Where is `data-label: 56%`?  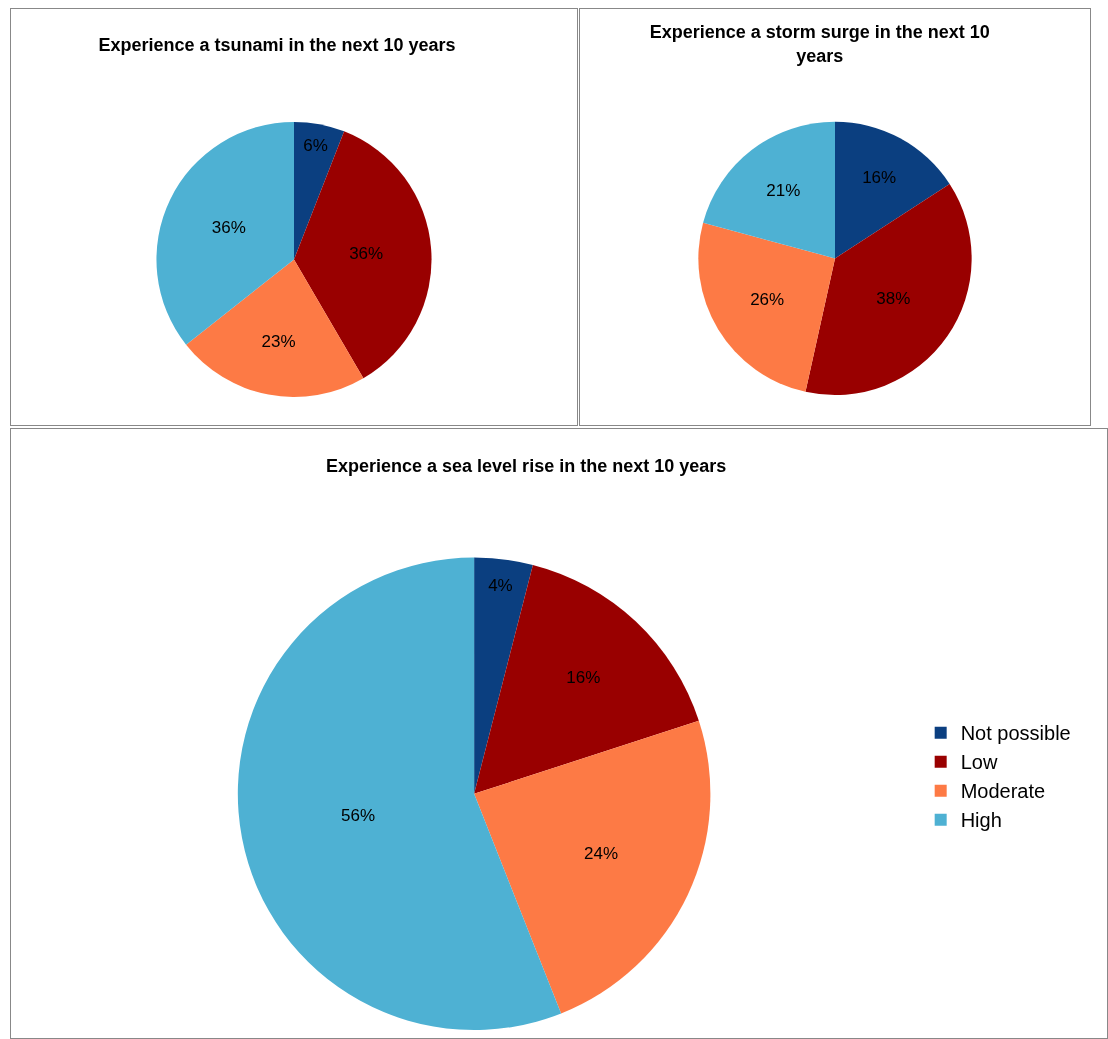
data-label: 56% is located at coordinates (358, 816).